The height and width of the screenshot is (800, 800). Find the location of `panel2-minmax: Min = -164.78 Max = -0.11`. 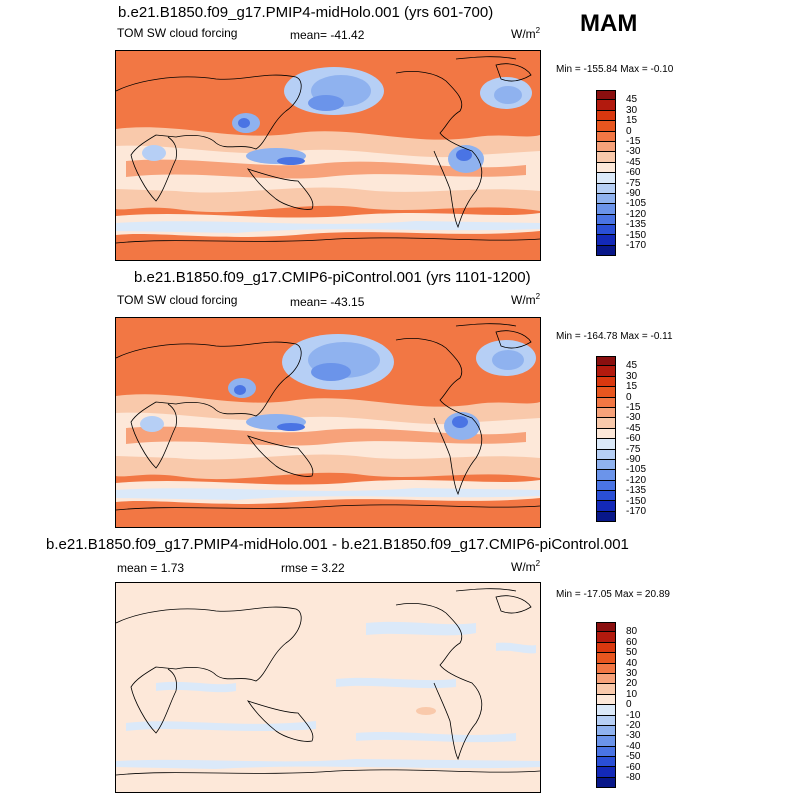

panel2-minmax: Min = -164.78 Max = -0.11 is located at coordinates (614, 336).